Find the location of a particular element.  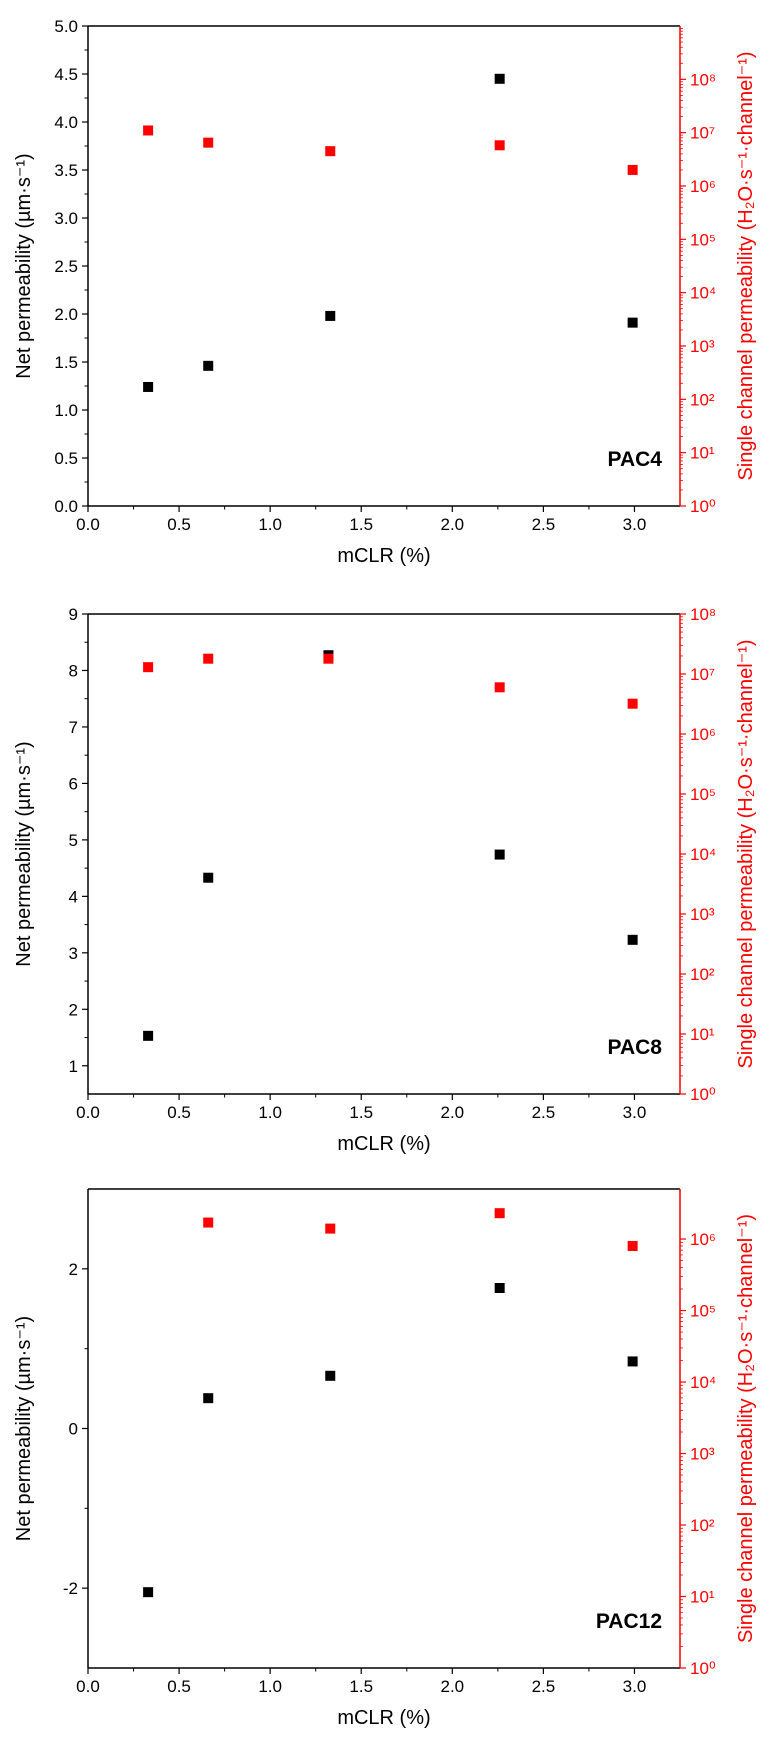

left-y-tick-label: 0.5 is located at coordinates (66, 458).